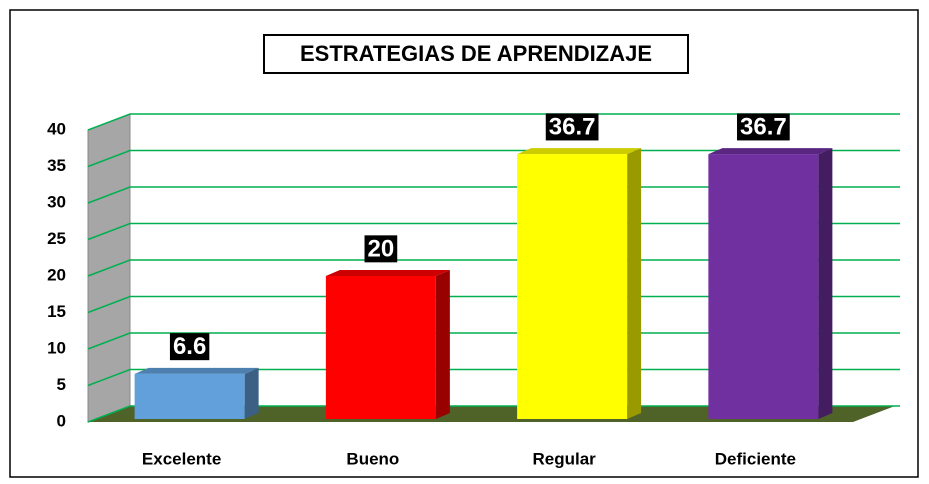 The width and height of the screenshot is (929, 484). Describe the element at coordinates (564, 458) in the screenshot. I see `x-tick-label: Regular` at that location.